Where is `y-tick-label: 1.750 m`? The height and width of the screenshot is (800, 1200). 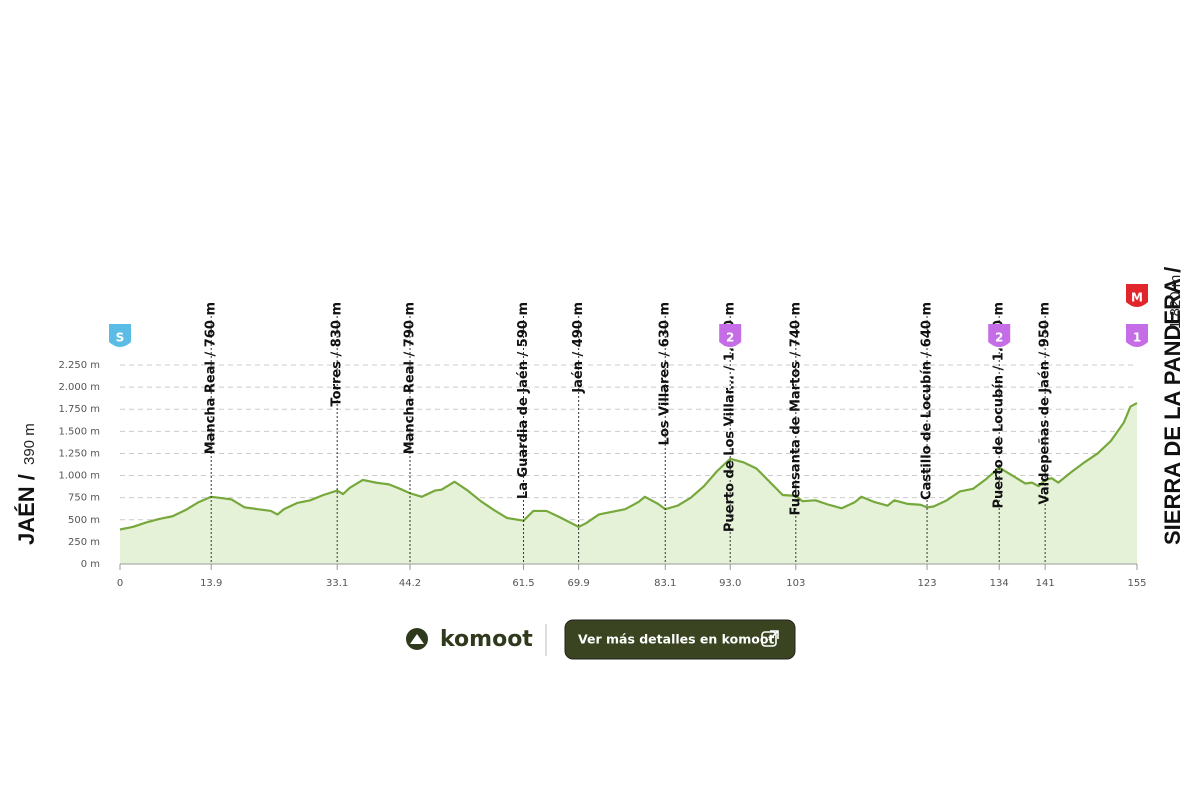 y-tick-label: 1.750 m is located at coordinates (79, 409).